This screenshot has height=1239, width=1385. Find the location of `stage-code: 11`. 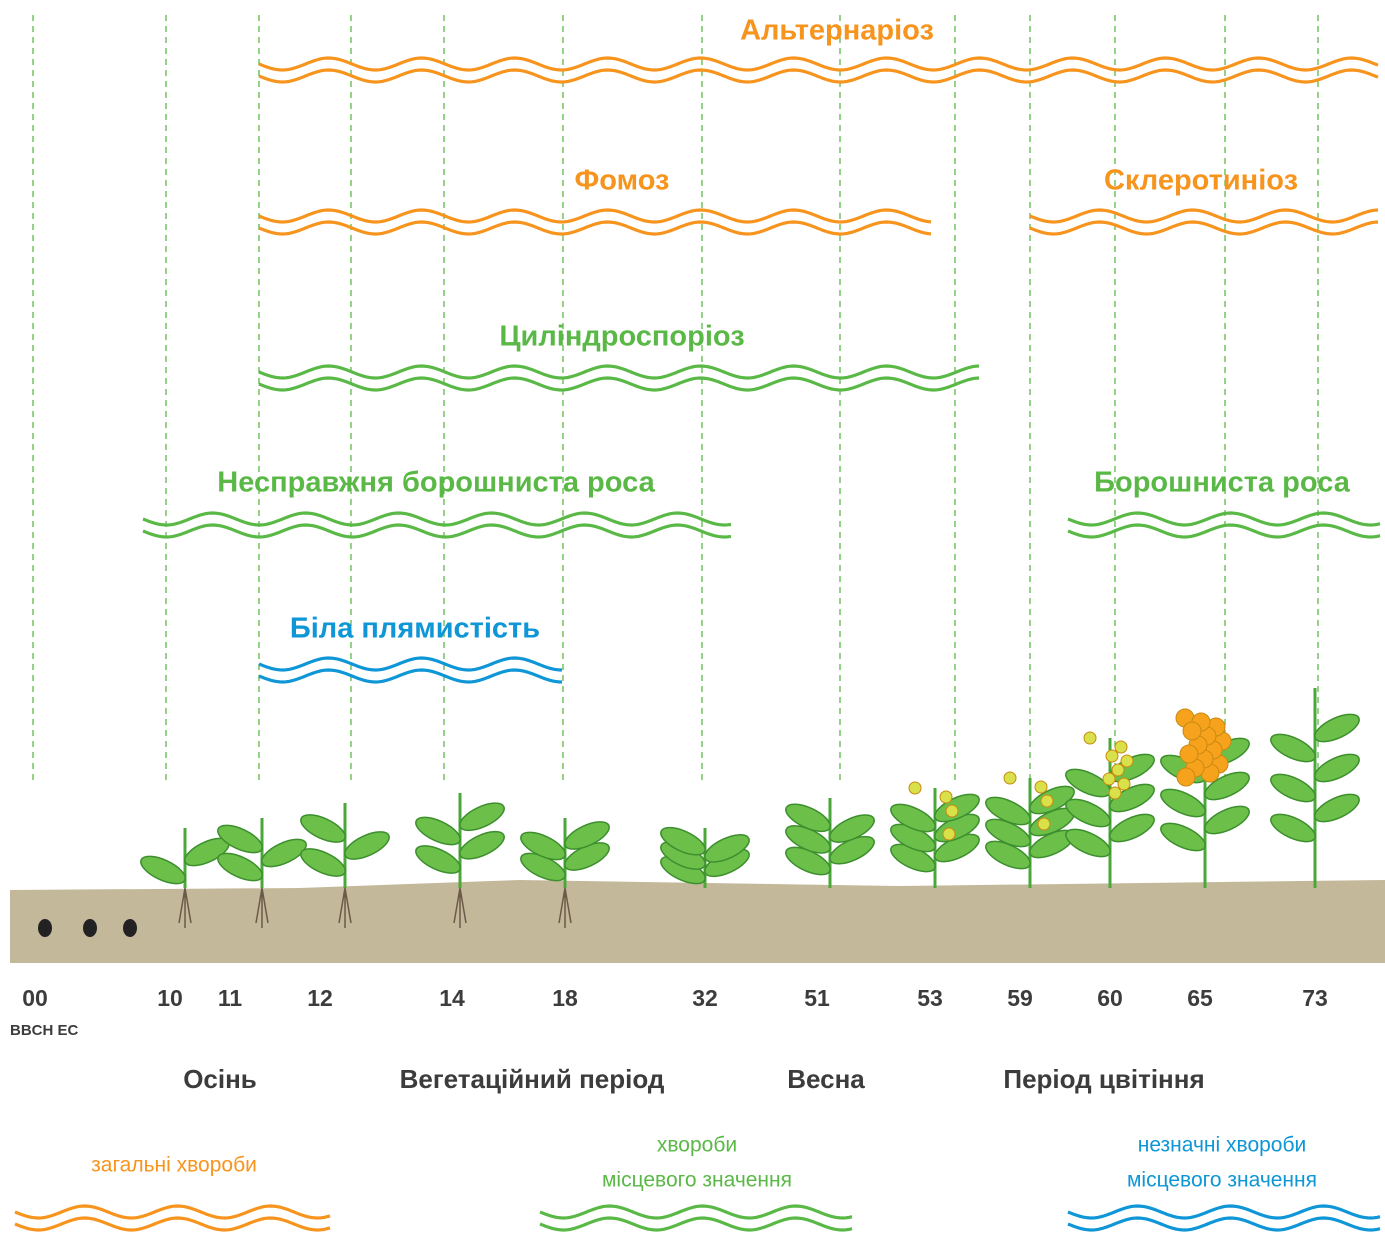

stage-code: 11 is located at coordinates (230, 998).